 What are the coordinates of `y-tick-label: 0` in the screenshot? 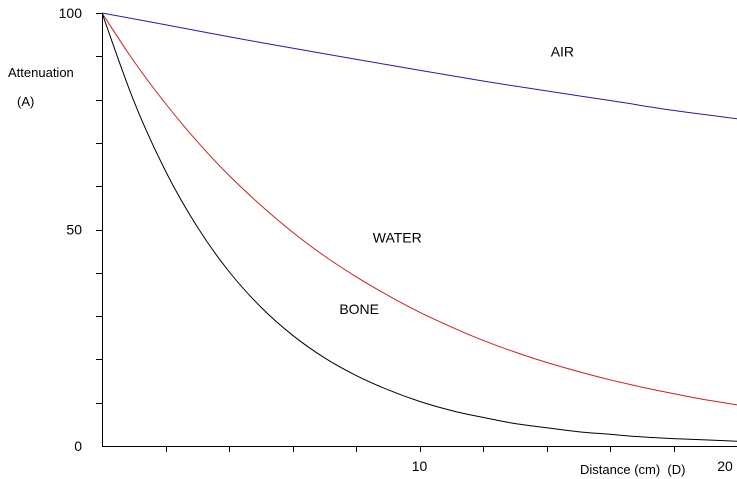 It's located at (78, 446).